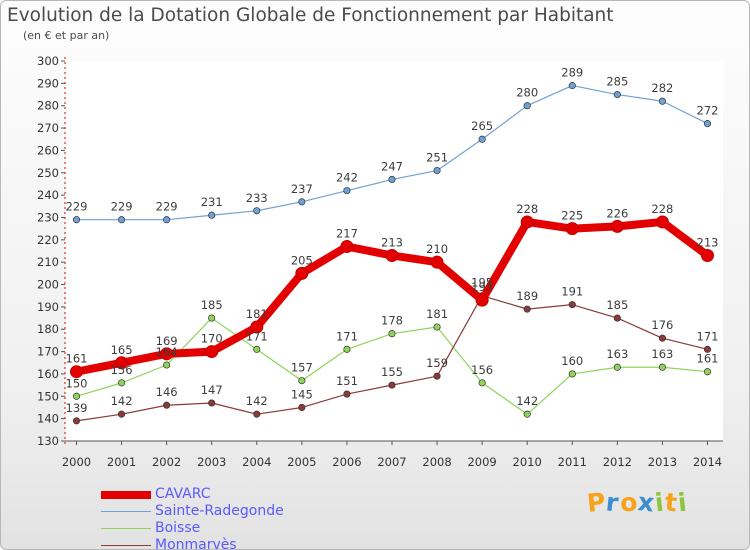  What do you see at coordinates (302, 368) in the screenshot?
I see `data-label: 157` at bounding box center [302, 368].